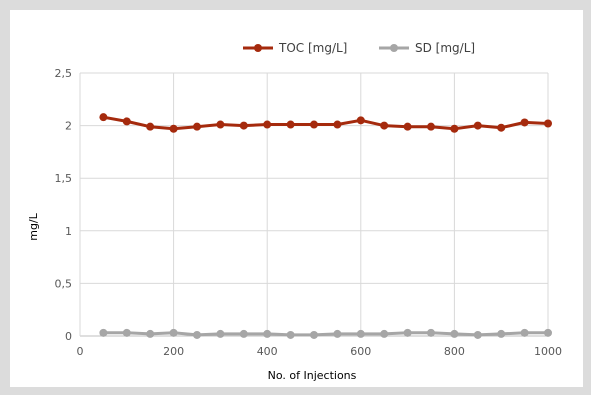 Image resolution: width=591 pixels, height=395 pixels. What do you see at coordinates (360, 351) in the screenshot?
I see `x-tick-label: 600` at bounding box center [360, 351].